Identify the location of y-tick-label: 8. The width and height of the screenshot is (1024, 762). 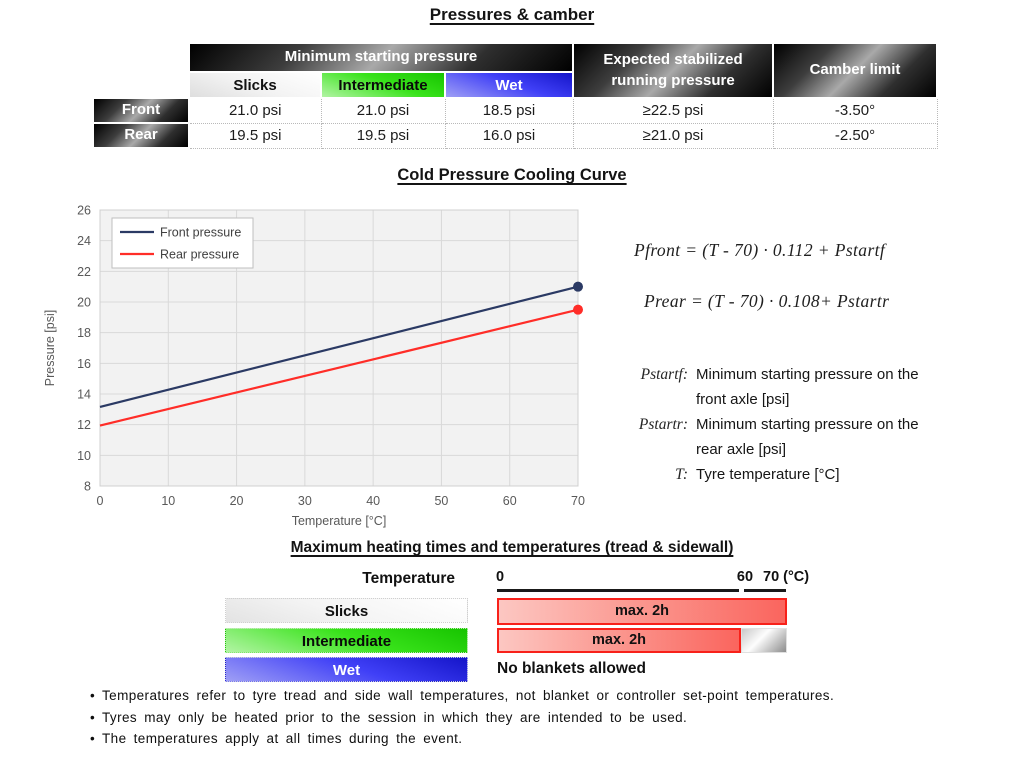
(87, 487).